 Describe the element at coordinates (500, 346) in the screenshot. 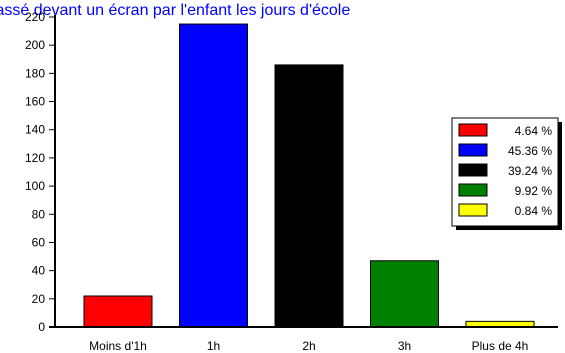

I see `x-tick-label: Plus de 4h` at that location.